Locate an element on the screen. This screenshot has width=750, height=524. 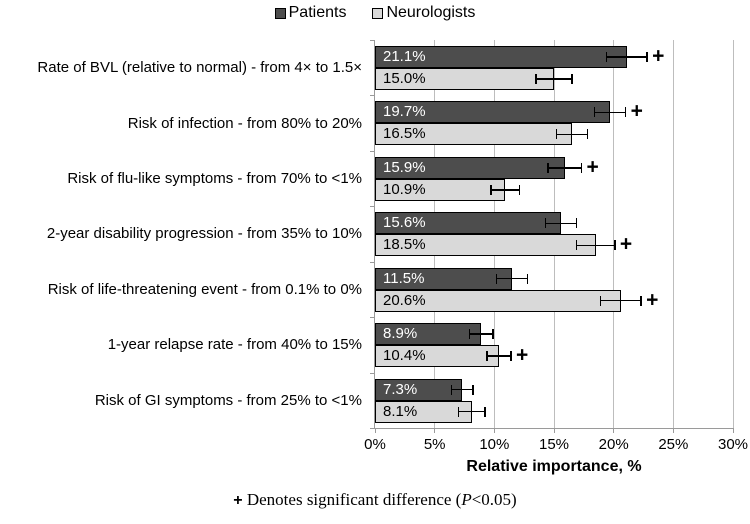
x-tick-label: 0% is located at coordinates (375, 444).